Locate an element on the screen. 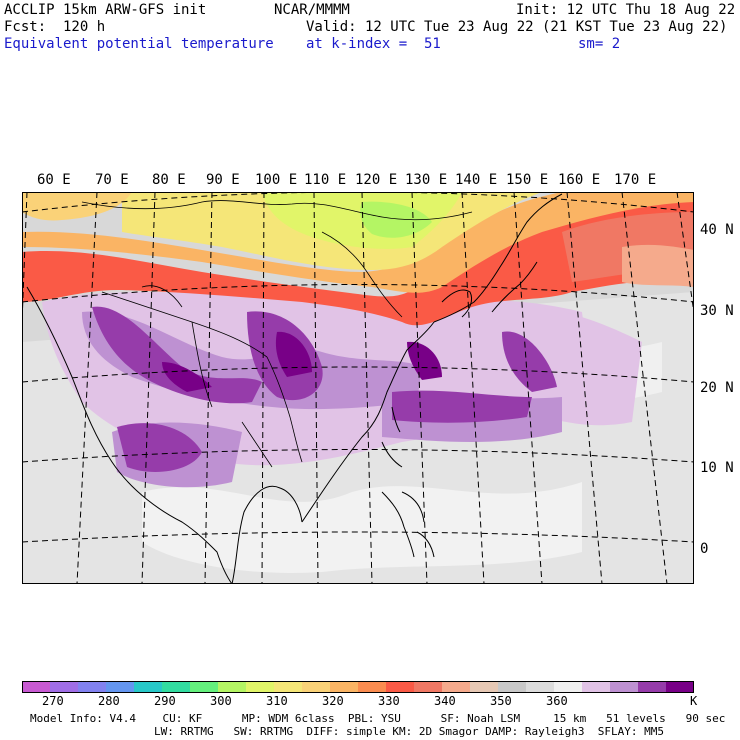 The image size is (740, 740). forecast-hour: Fcst: 120 h is located at coordinates (55, 27).